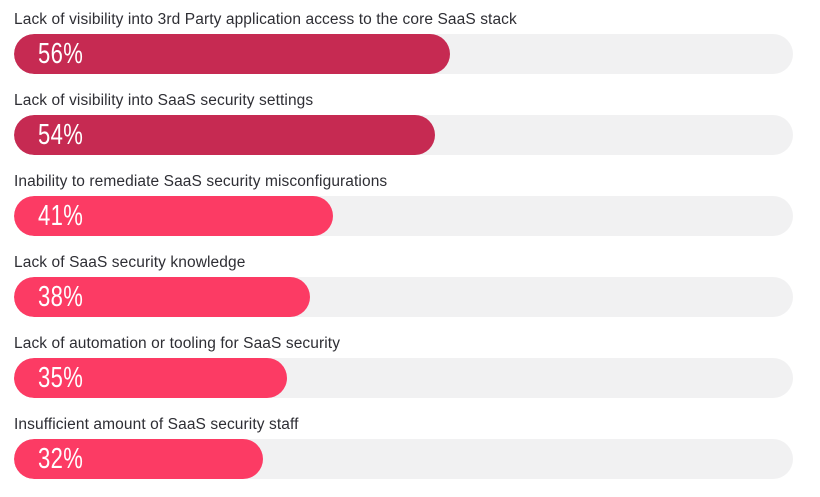 The image size is (820, 497). What do you see at coordinates (162, 297) in the screenshot?
I see `bar-fill: 38%` at bounding box center [162, 297].